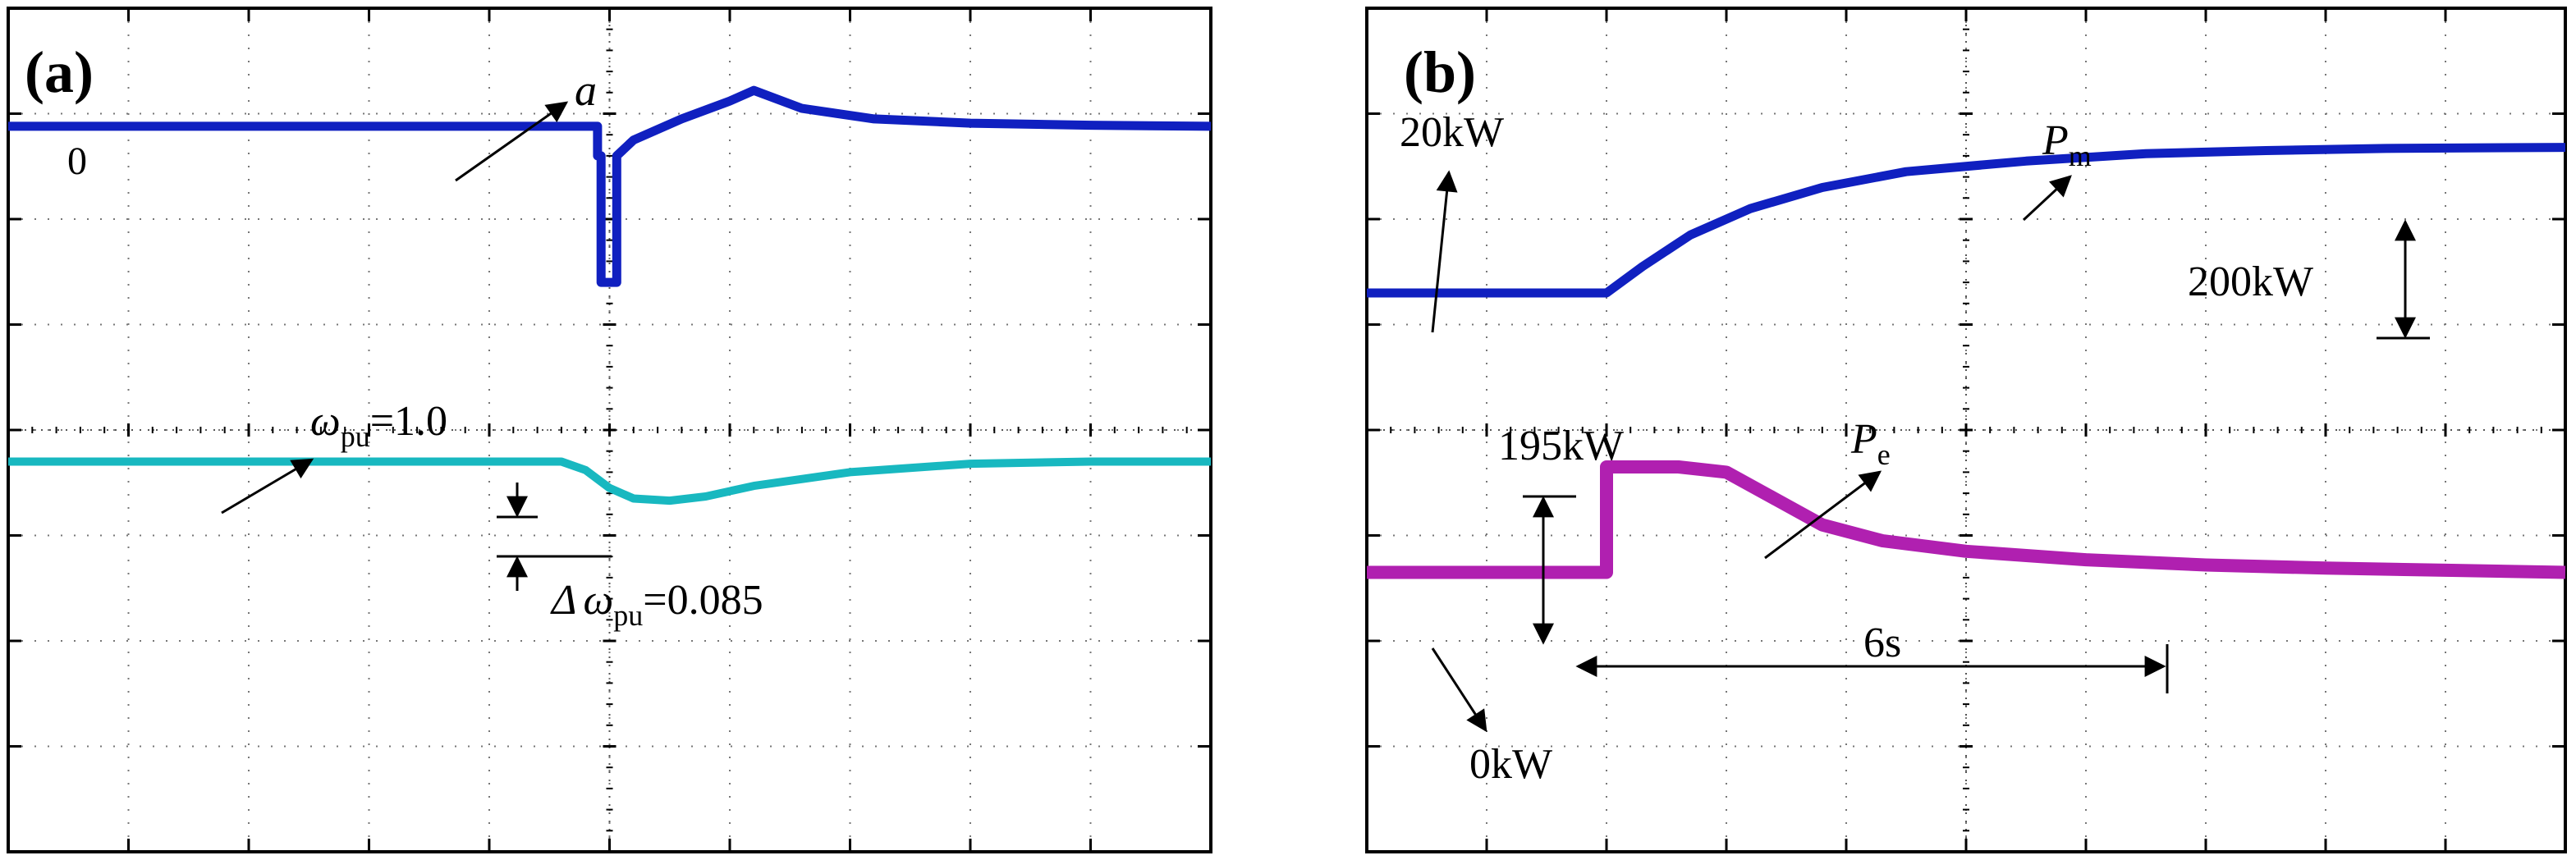 The height and width of the screenshot is (860, 2576). I want to click on a-label: a, so click(586, 90).